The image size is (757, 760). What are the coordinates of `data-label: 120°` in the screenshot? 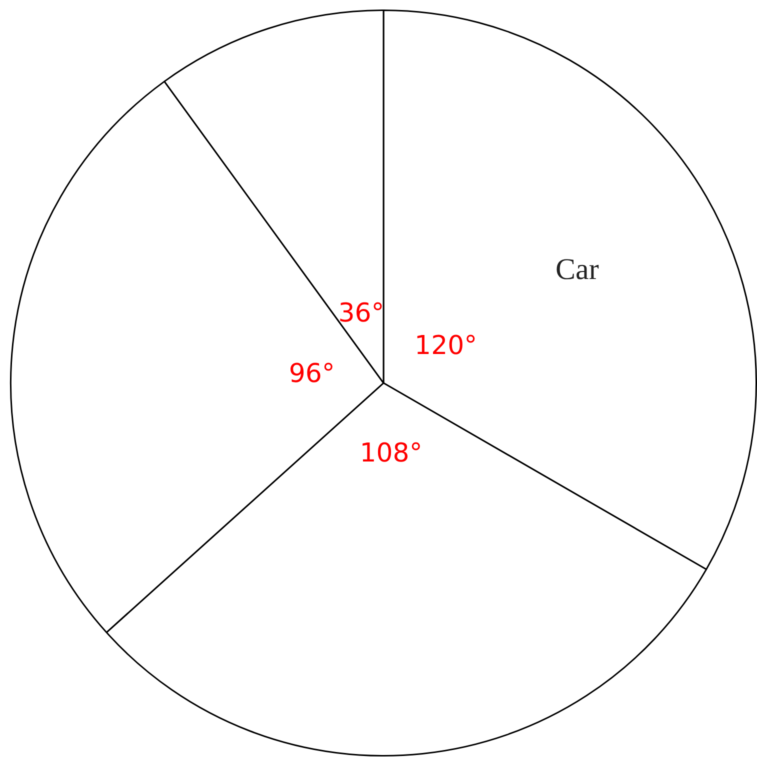 It's located at (446, 345).